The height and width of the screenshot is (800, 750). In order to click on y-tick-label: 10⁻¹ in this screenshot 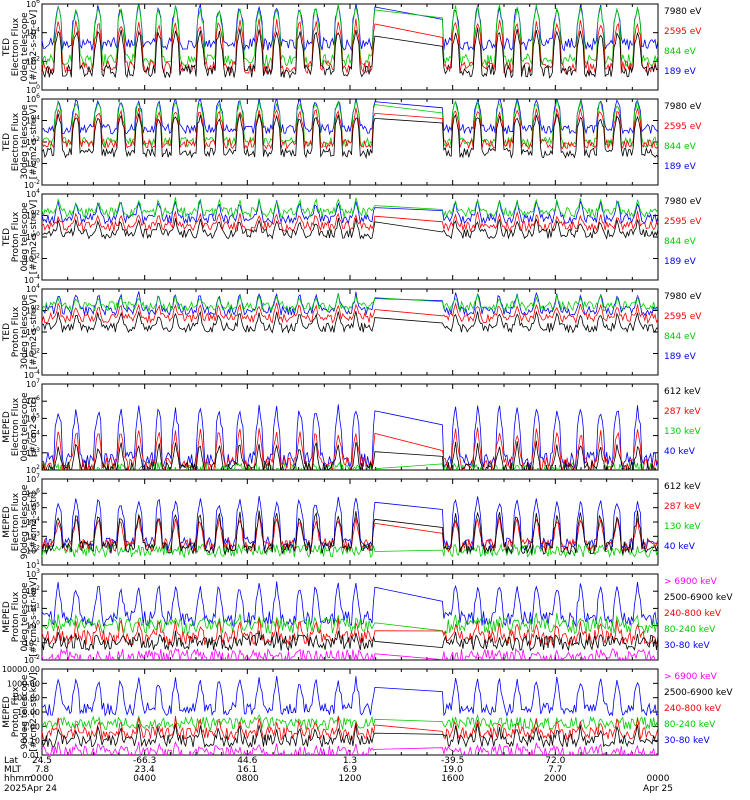, I will do `click(32, 642)`.